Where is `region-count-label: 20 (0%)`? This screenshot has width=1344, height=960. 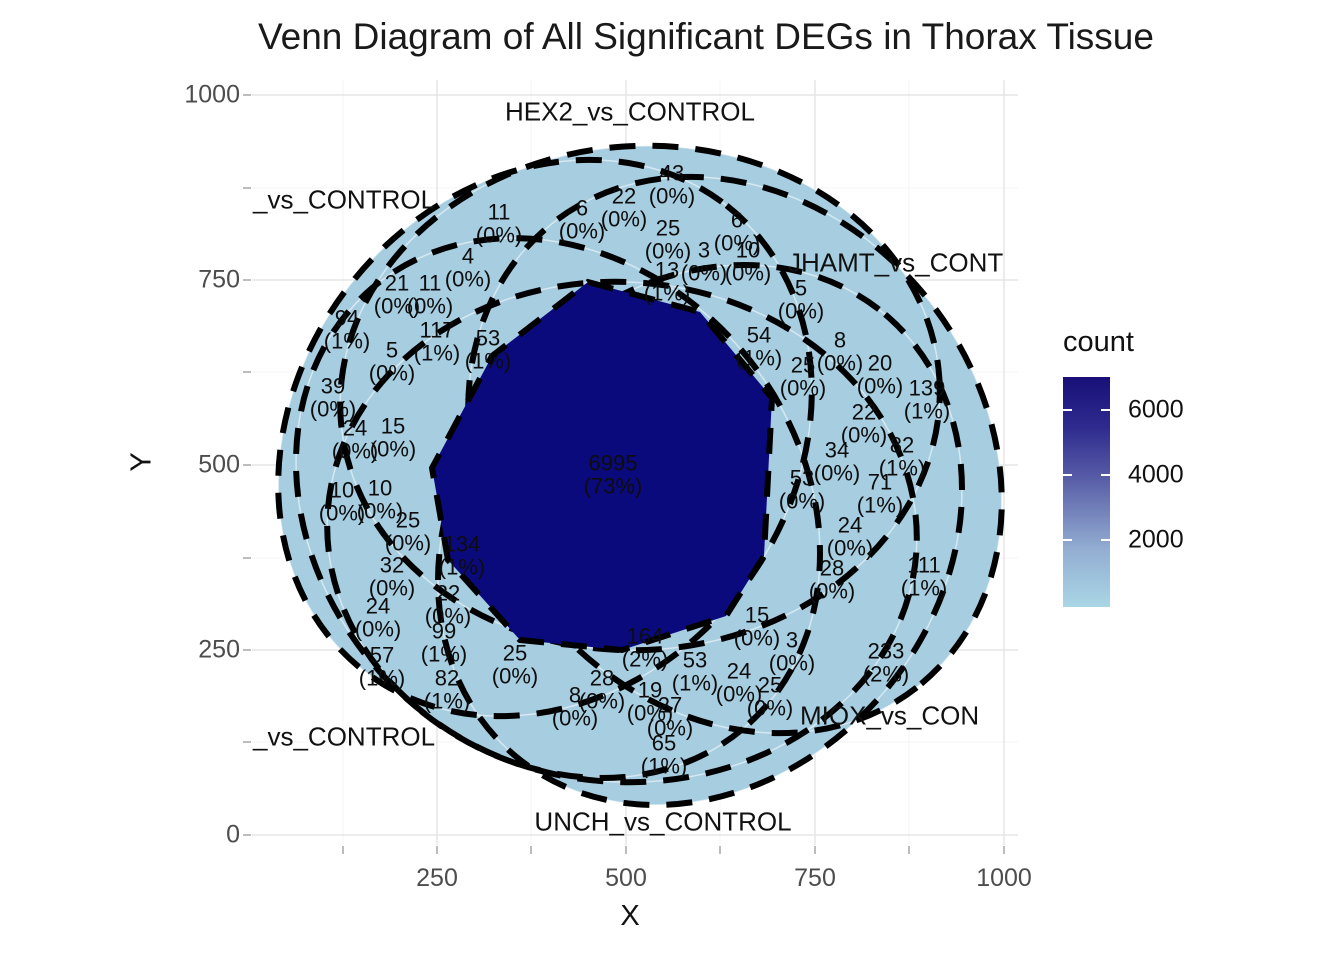
region-count-label: 20 (0%) is located at coordinates (880, 374).